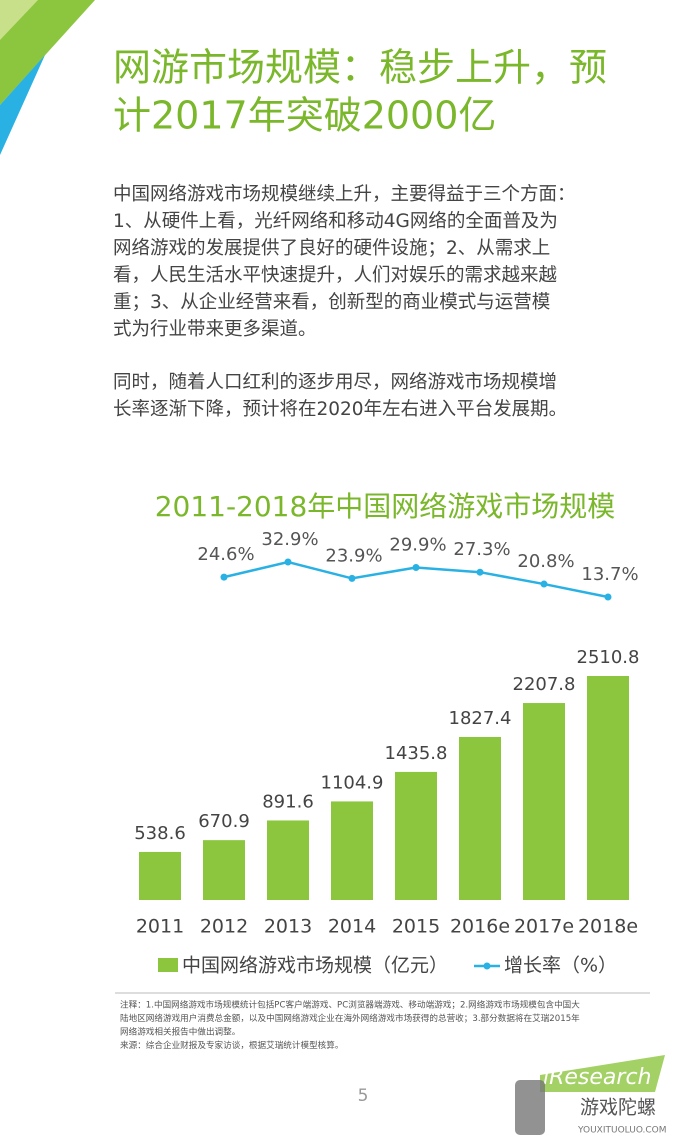 The width and height of the screenshot is (700, 1148). Describe the element at coordinates (363, 1096) in the screenshot. I see `page-number: 5` at that location.